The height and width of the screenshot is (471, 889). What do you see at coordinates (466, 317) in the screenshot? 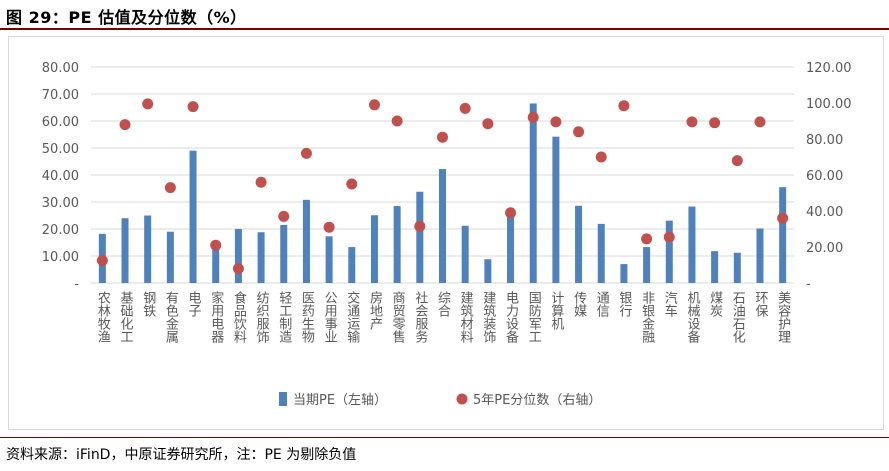
I see `category-label: 建筑材料` at bounding box center [466, 317].